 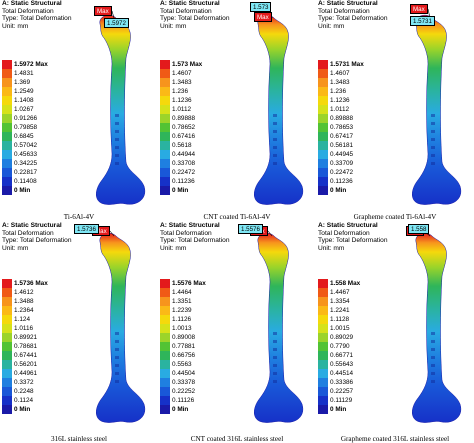 I want to click on legend-entry: 0.56181, so click(x=348, y=145).